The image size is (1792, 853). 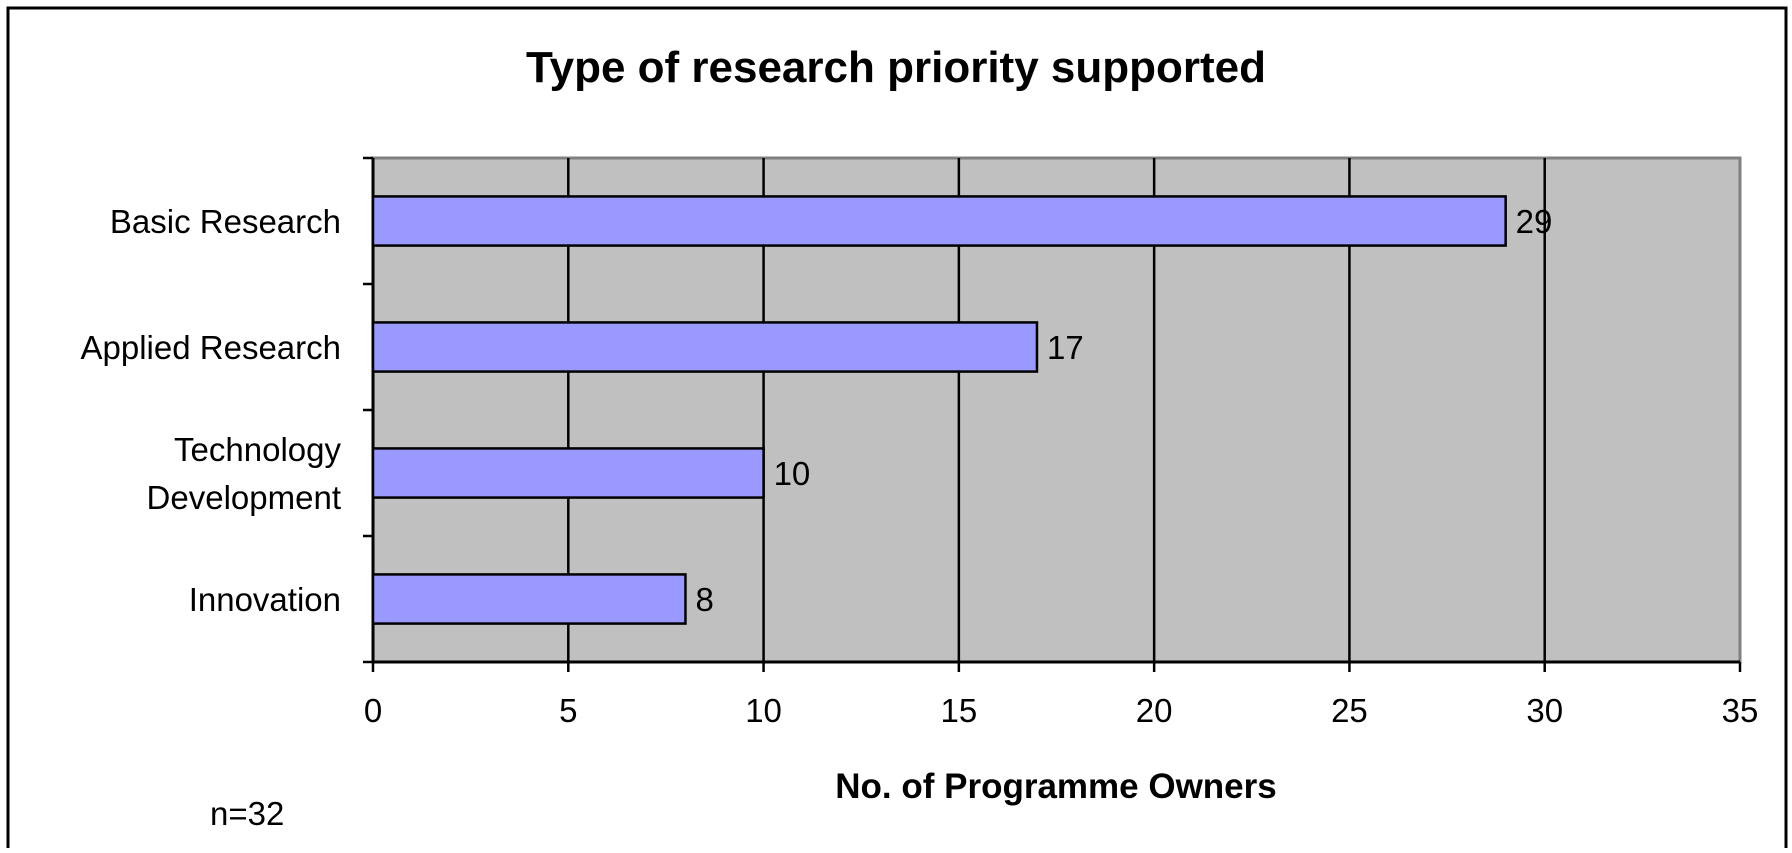 I want to click on x-tick-label: 5, so click(x=568, y=710).